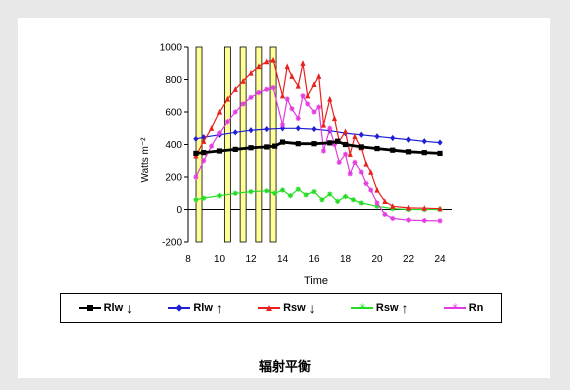  What do you see at coordinates (440, 259) in the screenshot?
I see `x-tick-label: 24` at bounding box center [440, 259].